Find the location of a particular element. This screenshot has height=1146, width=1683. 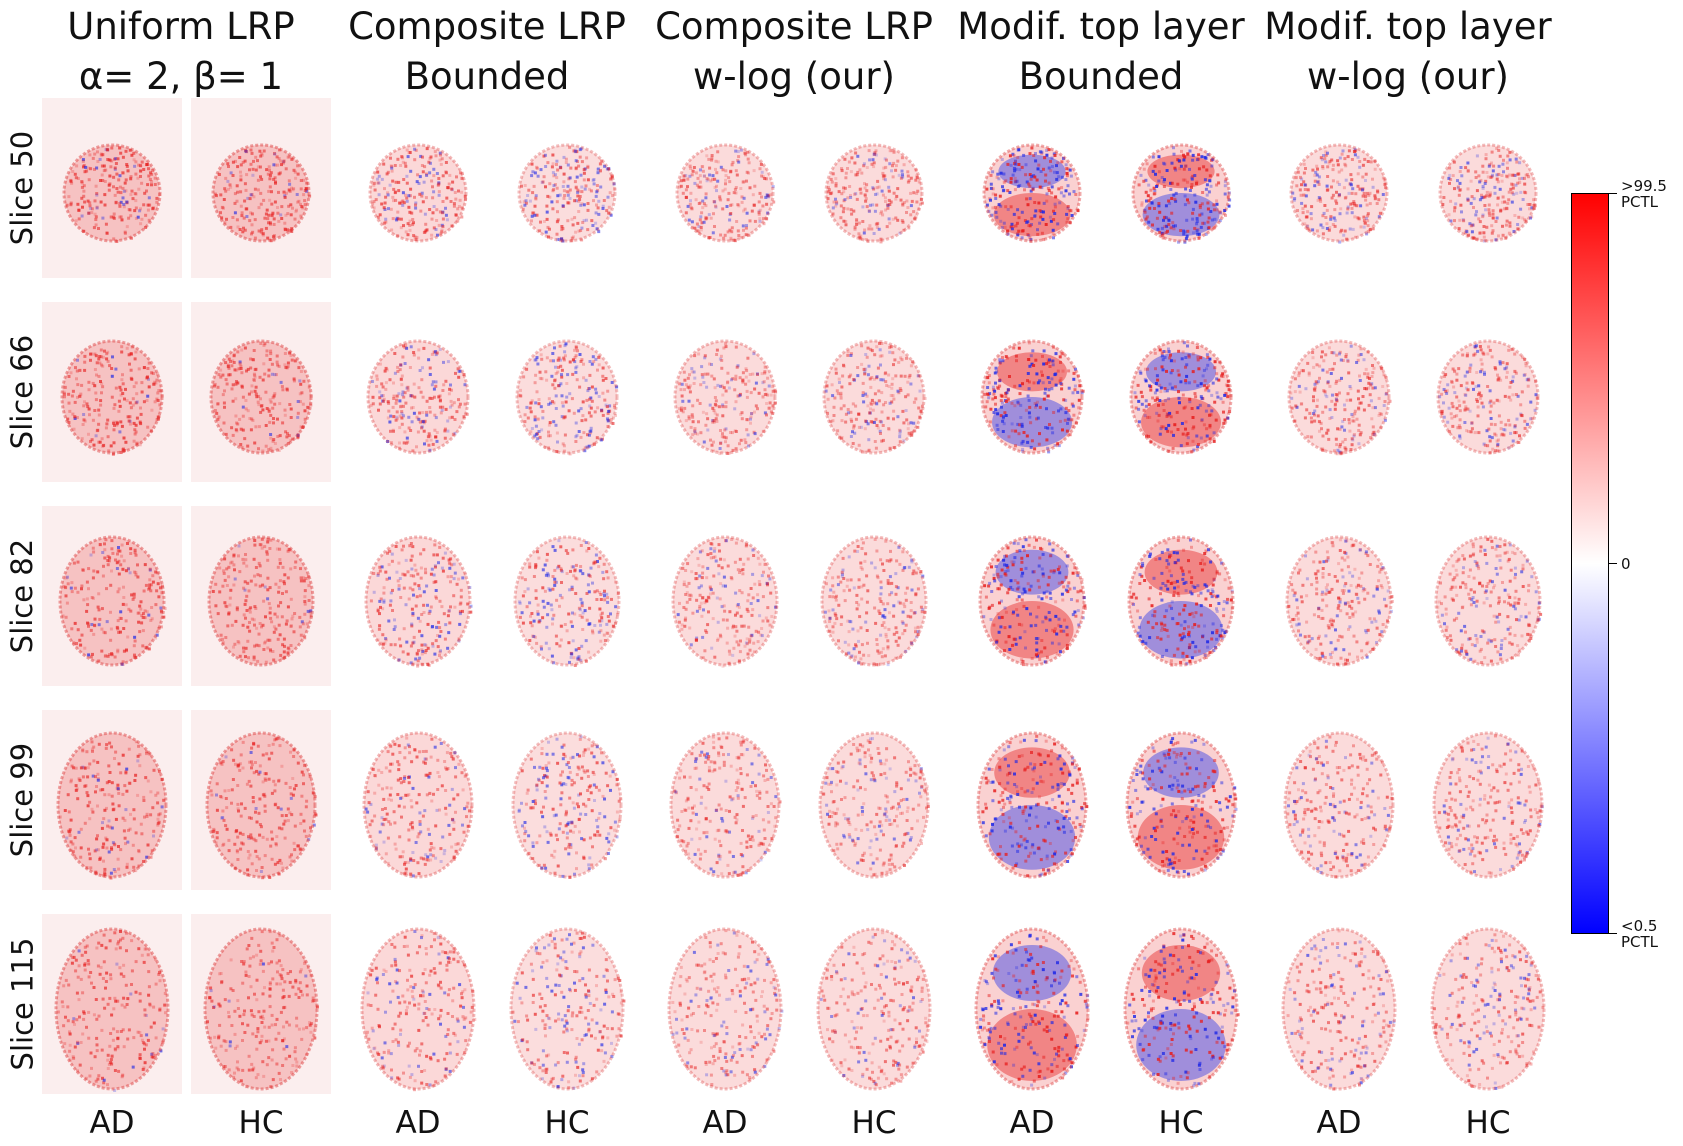

column-title-2: Composite LRP Bounded is located at coordinates (487, 52).